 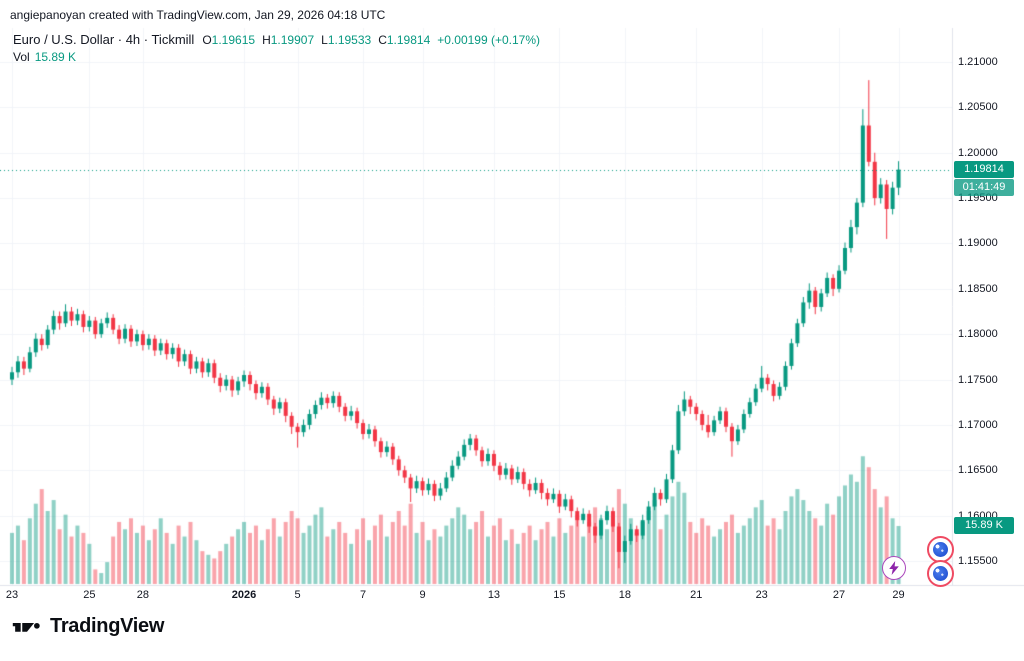 I want to click on volume-legend: Vol 15.89 K, so click(x=44, y=57).